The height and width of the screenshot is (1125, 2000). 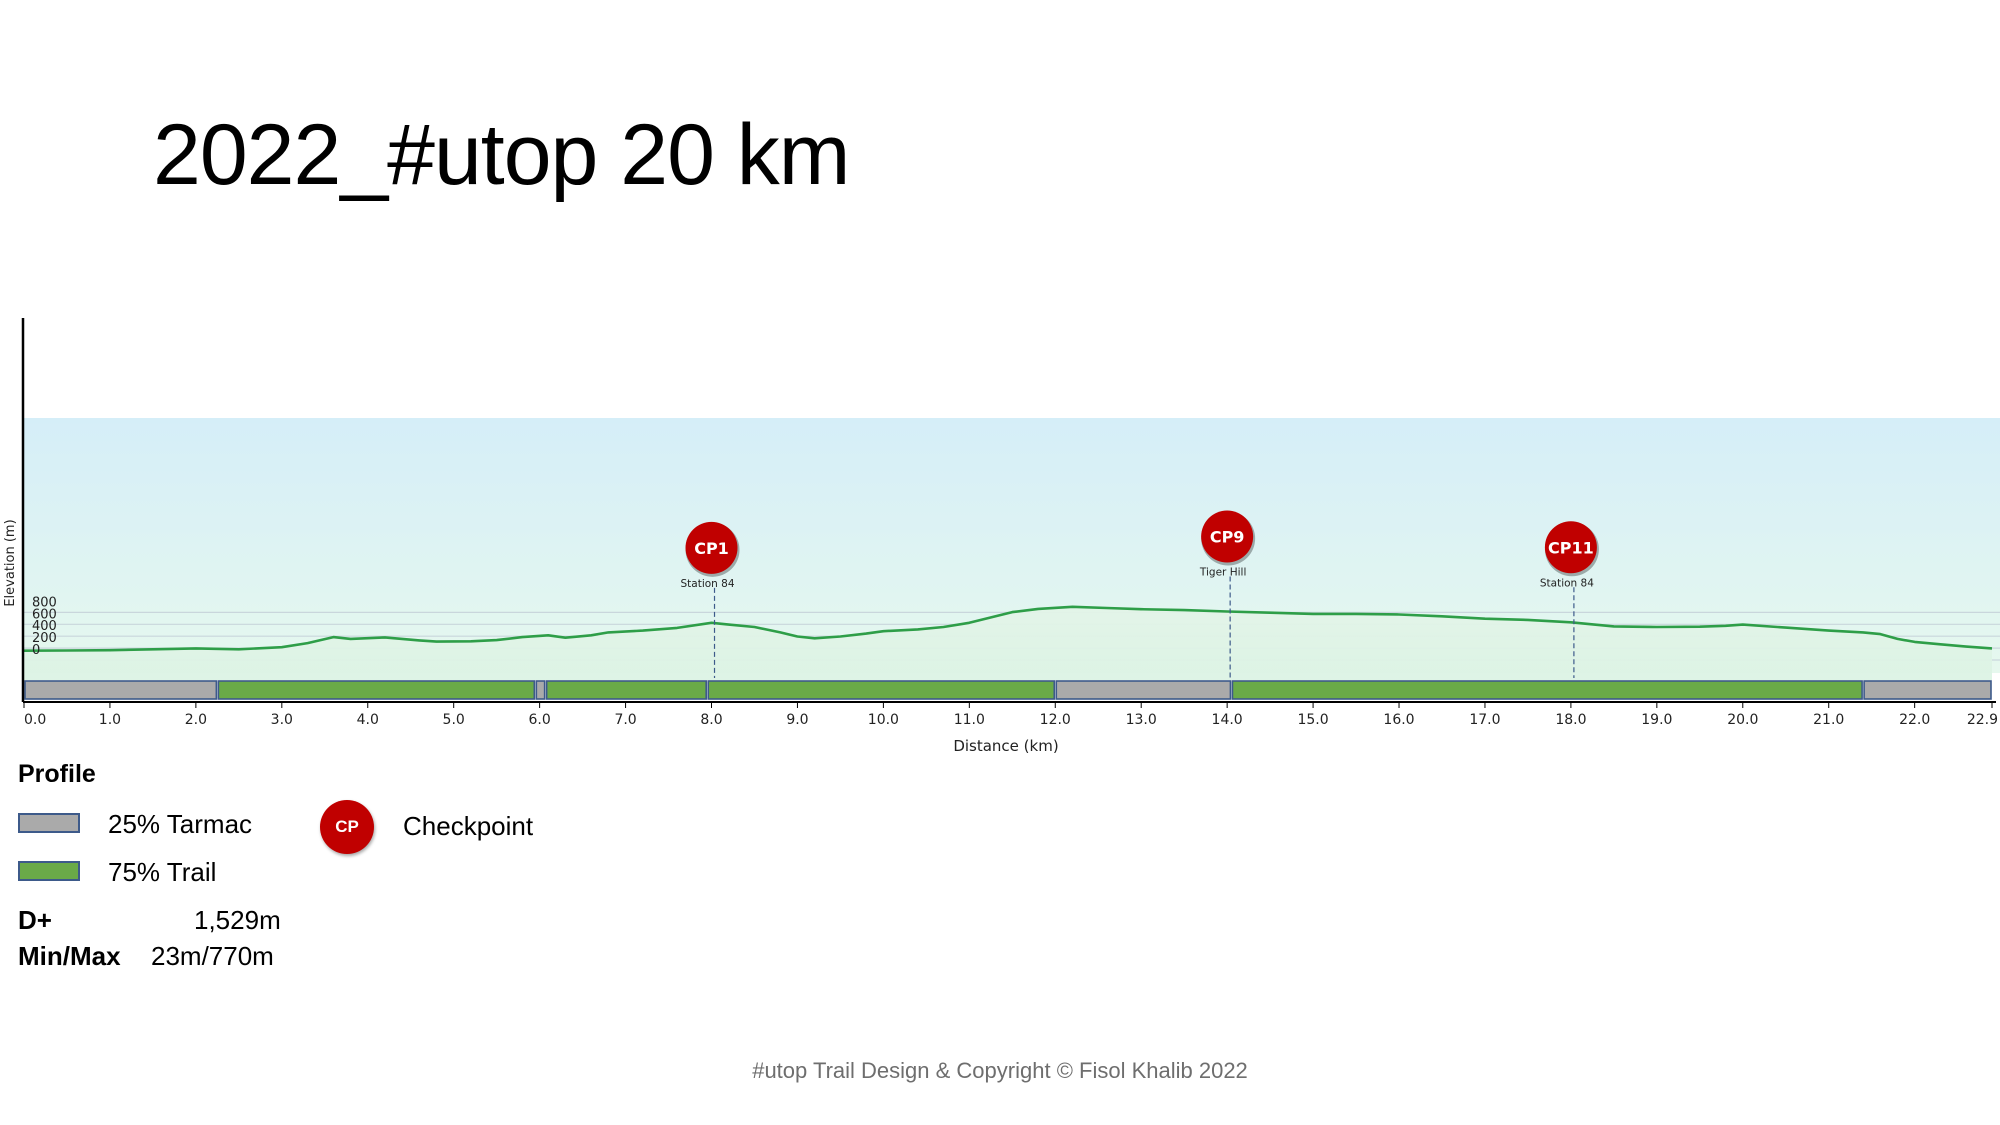 What do you see at coordinates (44, 602) in the screenshot?
I see `y-tick-label: 800` at bounding box center [44, 602].